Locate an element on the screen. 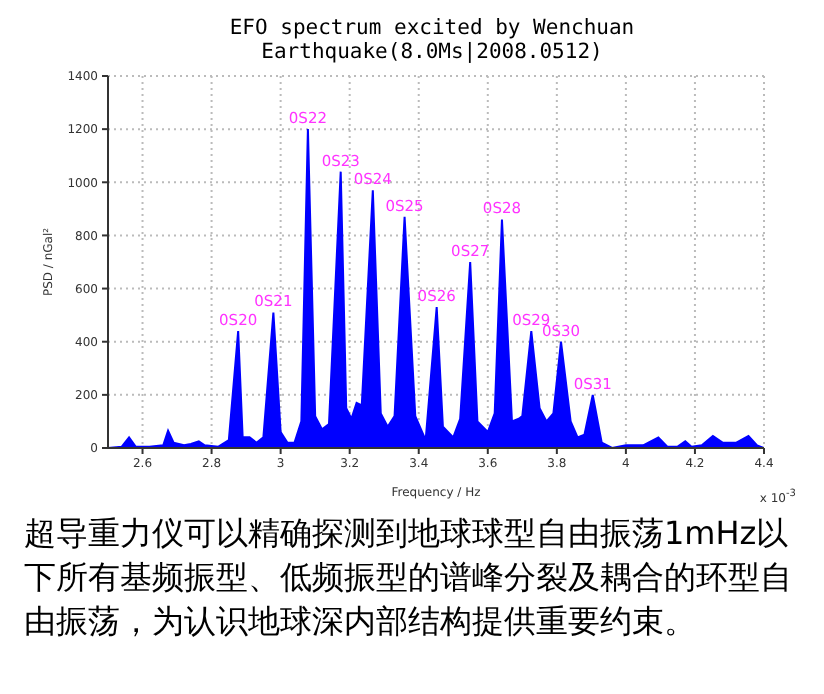 This screenshot has height=694, width=824. chart-title: EFO spectrum excited by Wenchuan Earthquake(8.0Ms|2008.0512) is located at coordinates (432, 40).